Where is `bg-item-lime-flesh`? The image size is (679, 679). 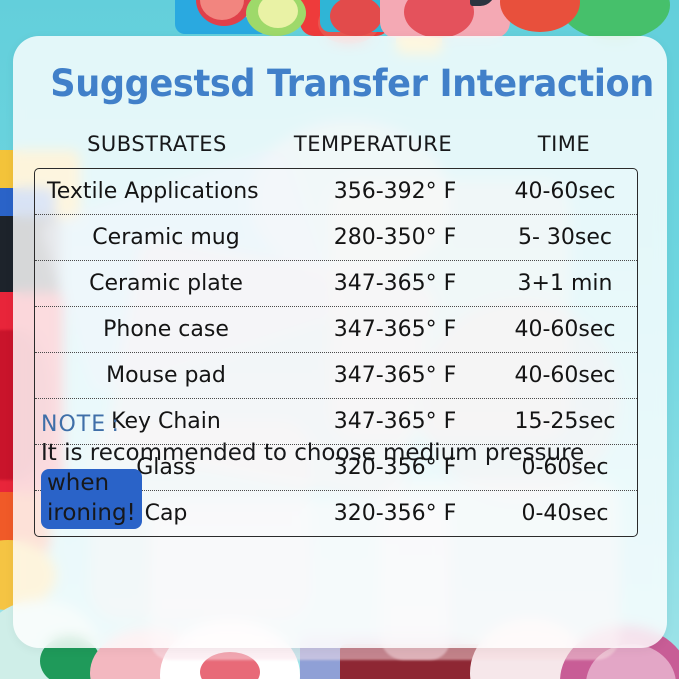
bg-item-lime-flesh is located at coordinates (278, 14).